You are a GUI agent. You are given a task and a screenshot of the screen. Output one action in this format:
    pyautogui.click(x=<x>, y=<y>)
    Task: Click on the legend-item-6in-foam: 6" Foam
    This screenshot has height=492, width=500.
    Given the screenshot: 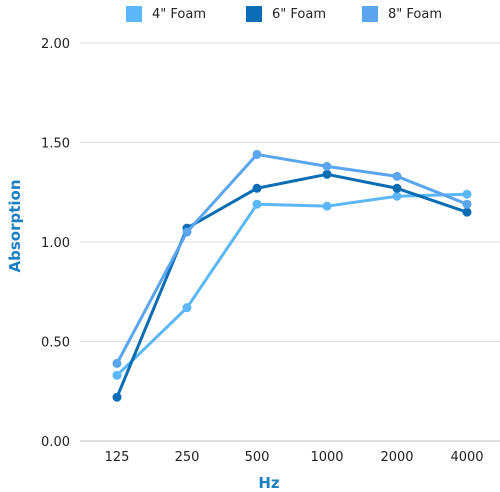 What is the action you would take?
    pyautogui.click(x=286, y=14)
    